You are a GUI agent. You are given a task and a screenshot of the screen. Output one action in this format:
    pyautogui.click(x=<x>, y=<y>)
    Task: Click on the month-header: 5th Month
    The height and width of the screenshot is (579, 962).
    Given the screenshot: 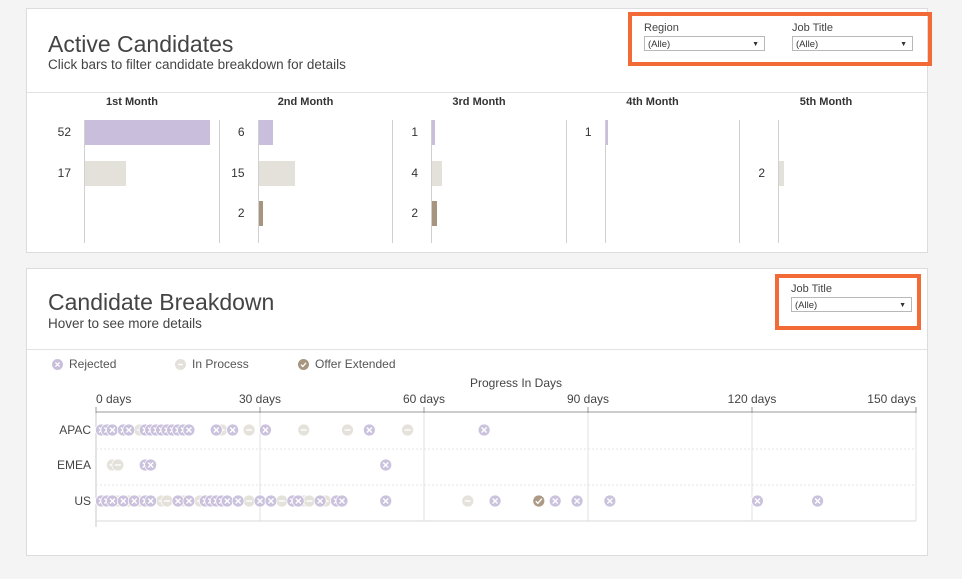 What is the action you would take?
    pyautogui.click(x=826, y=102)
    